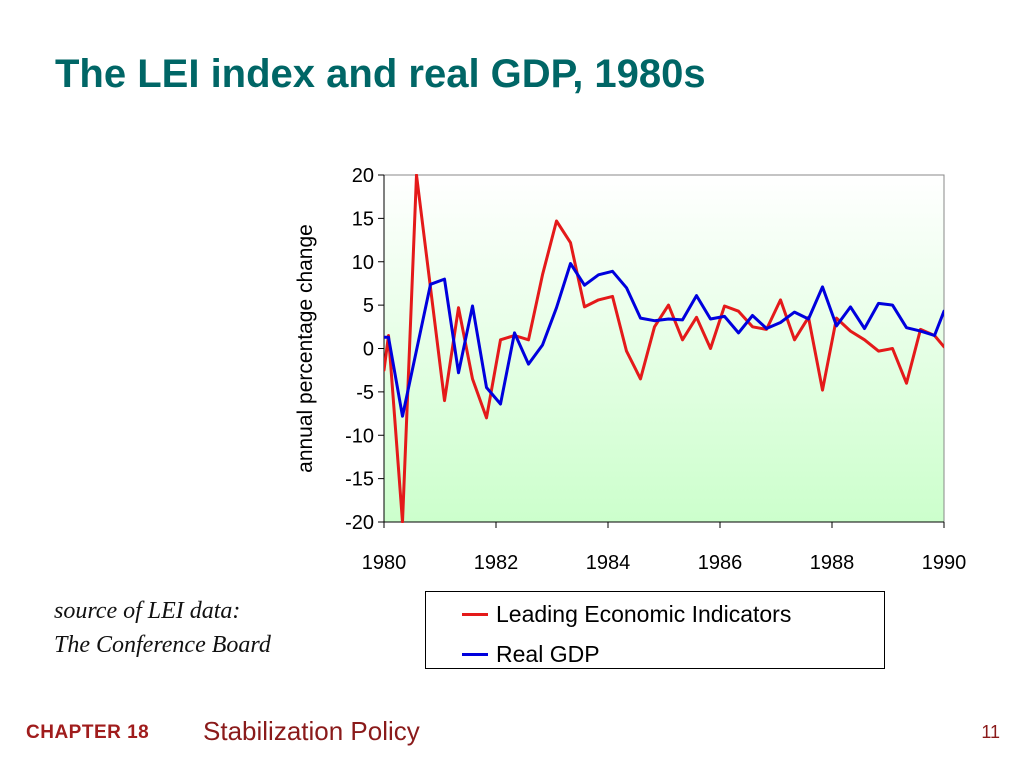  What do you see at coordinates (608, 563) in the screenshot?
I see `x-tick-label: 1984` at bounding box center [608, 563].